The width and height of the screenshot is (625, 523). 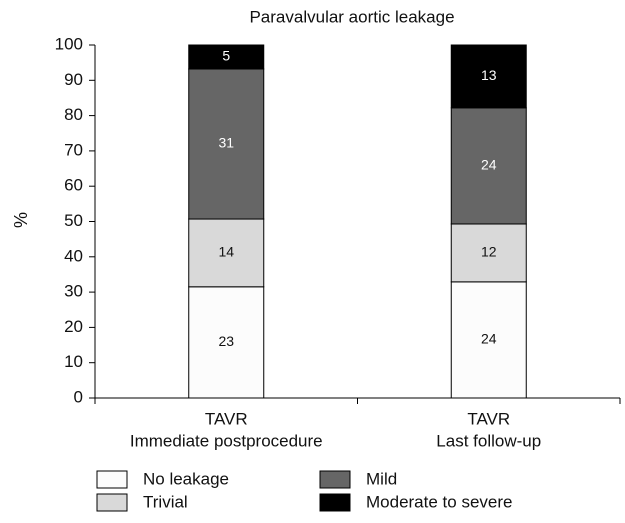 What do you see at coordinates (73, 361) in the screenshot?
I see `y-tick-label: 10` at bounding box center [73, 361].